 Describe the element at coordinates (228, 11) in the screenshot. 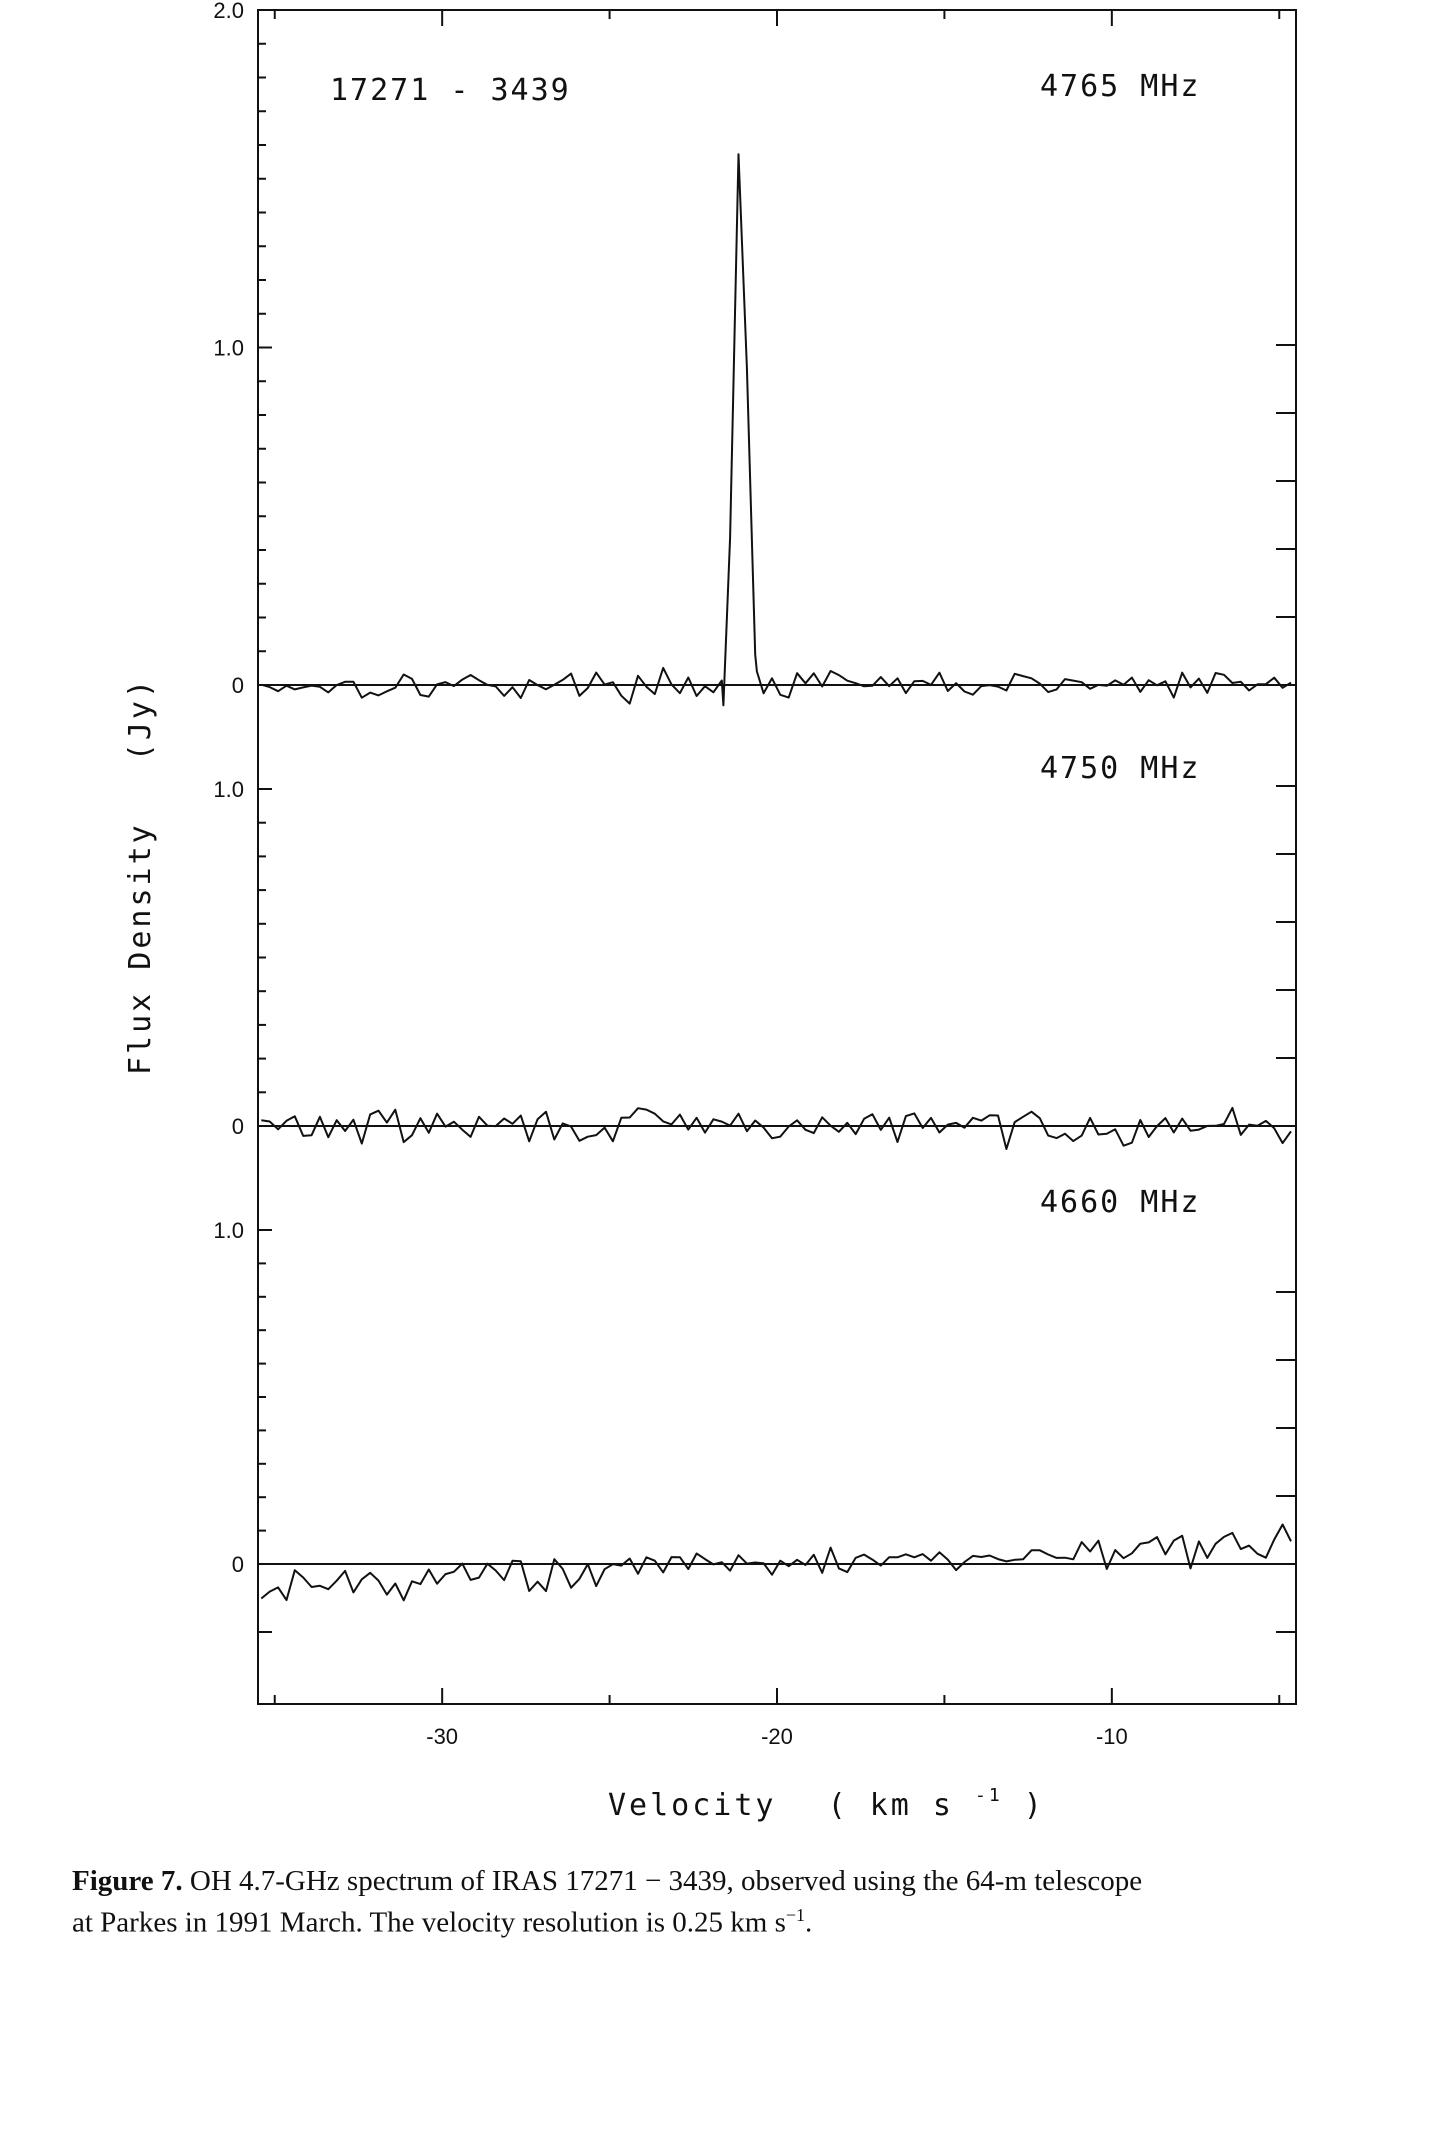

I see `y-tick-label: 2.0` at that location.